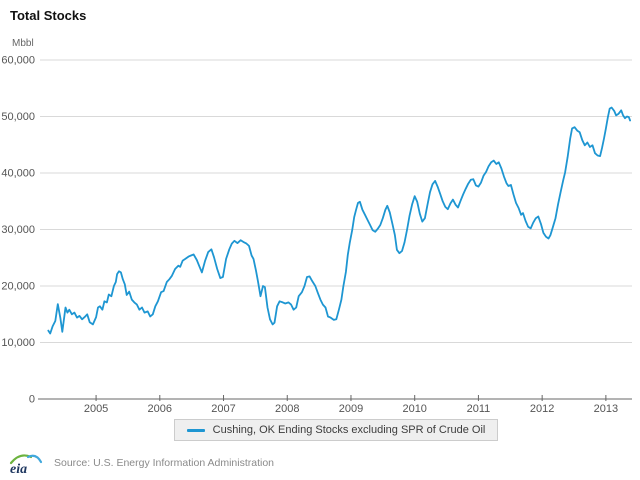 This screenshot has width=640, height=480. Describe the element at coordinates (23, 43) in the screenshot. I see `y-axis-unit-label: Mbbl` at that location.